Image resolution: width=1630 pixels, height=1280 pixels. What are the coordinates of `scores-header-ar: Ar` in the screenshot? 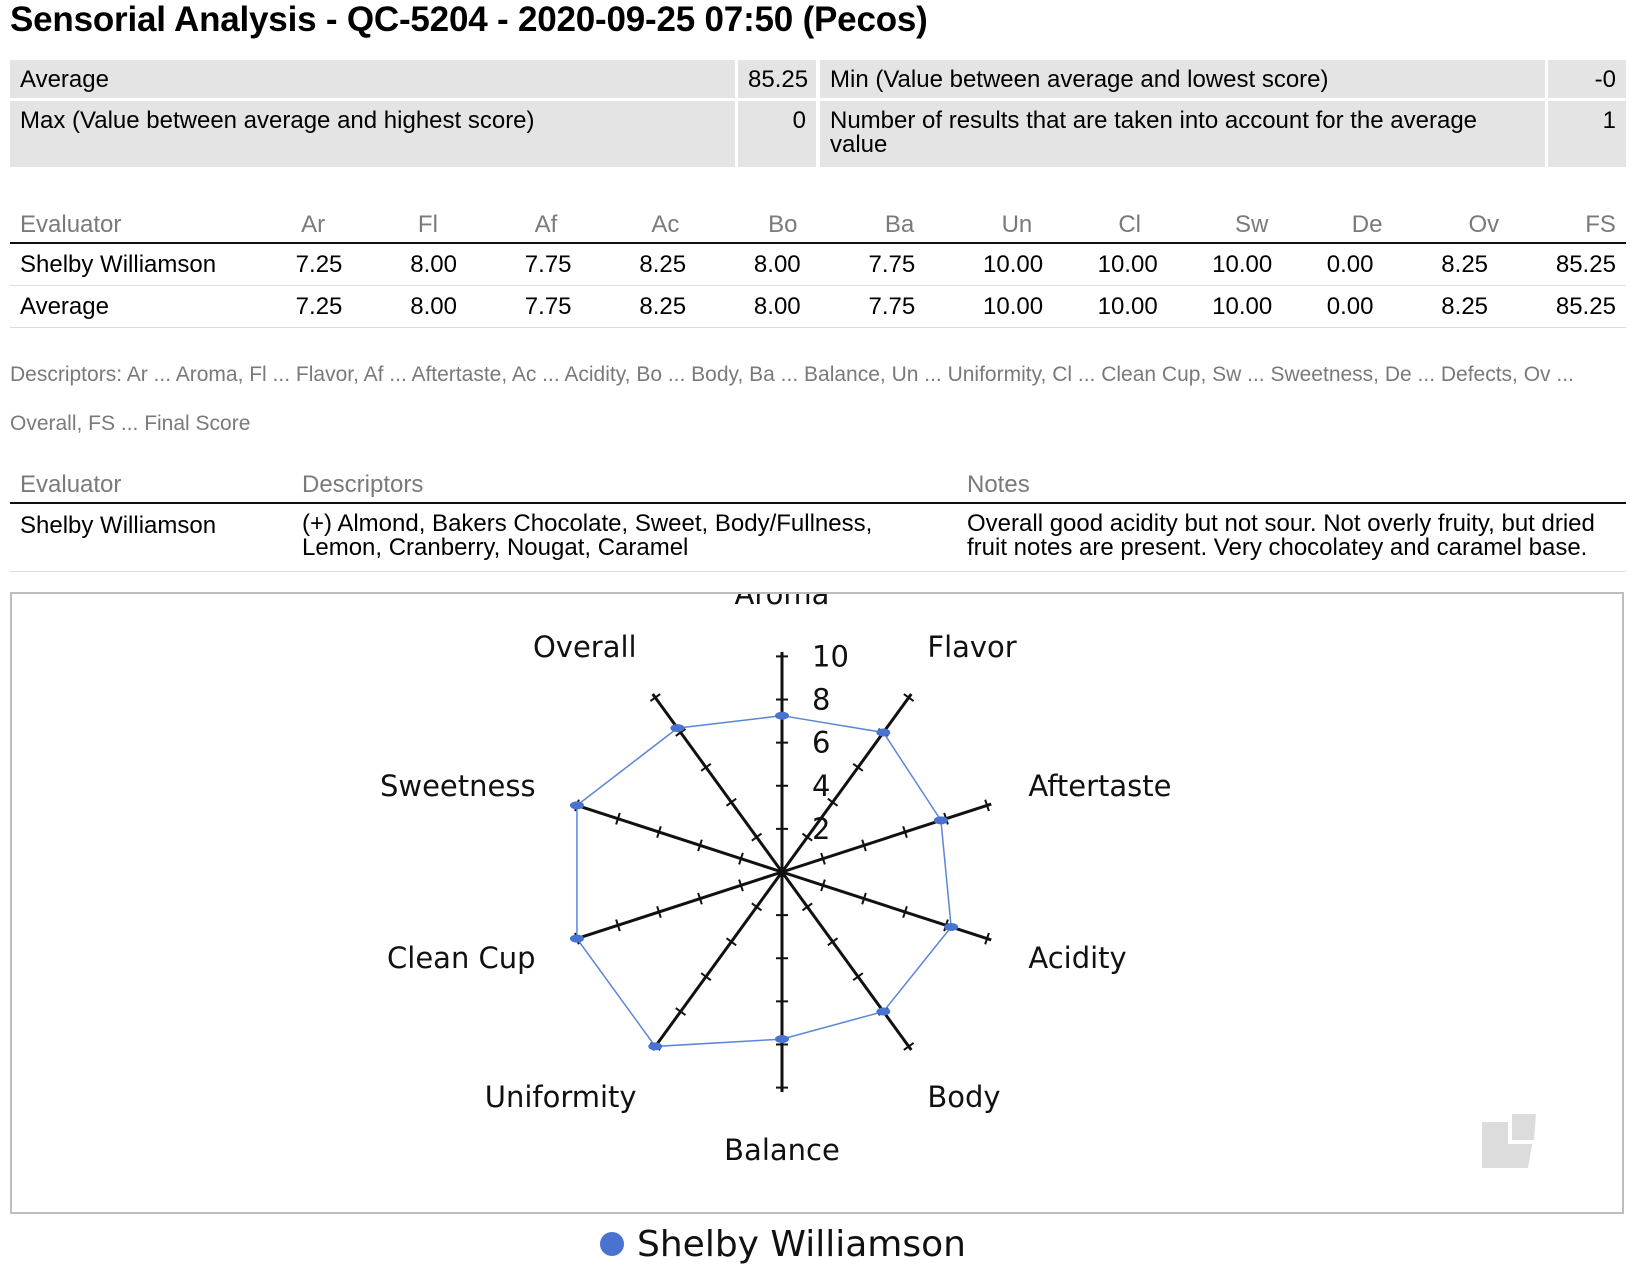 It's located at (313, 224).